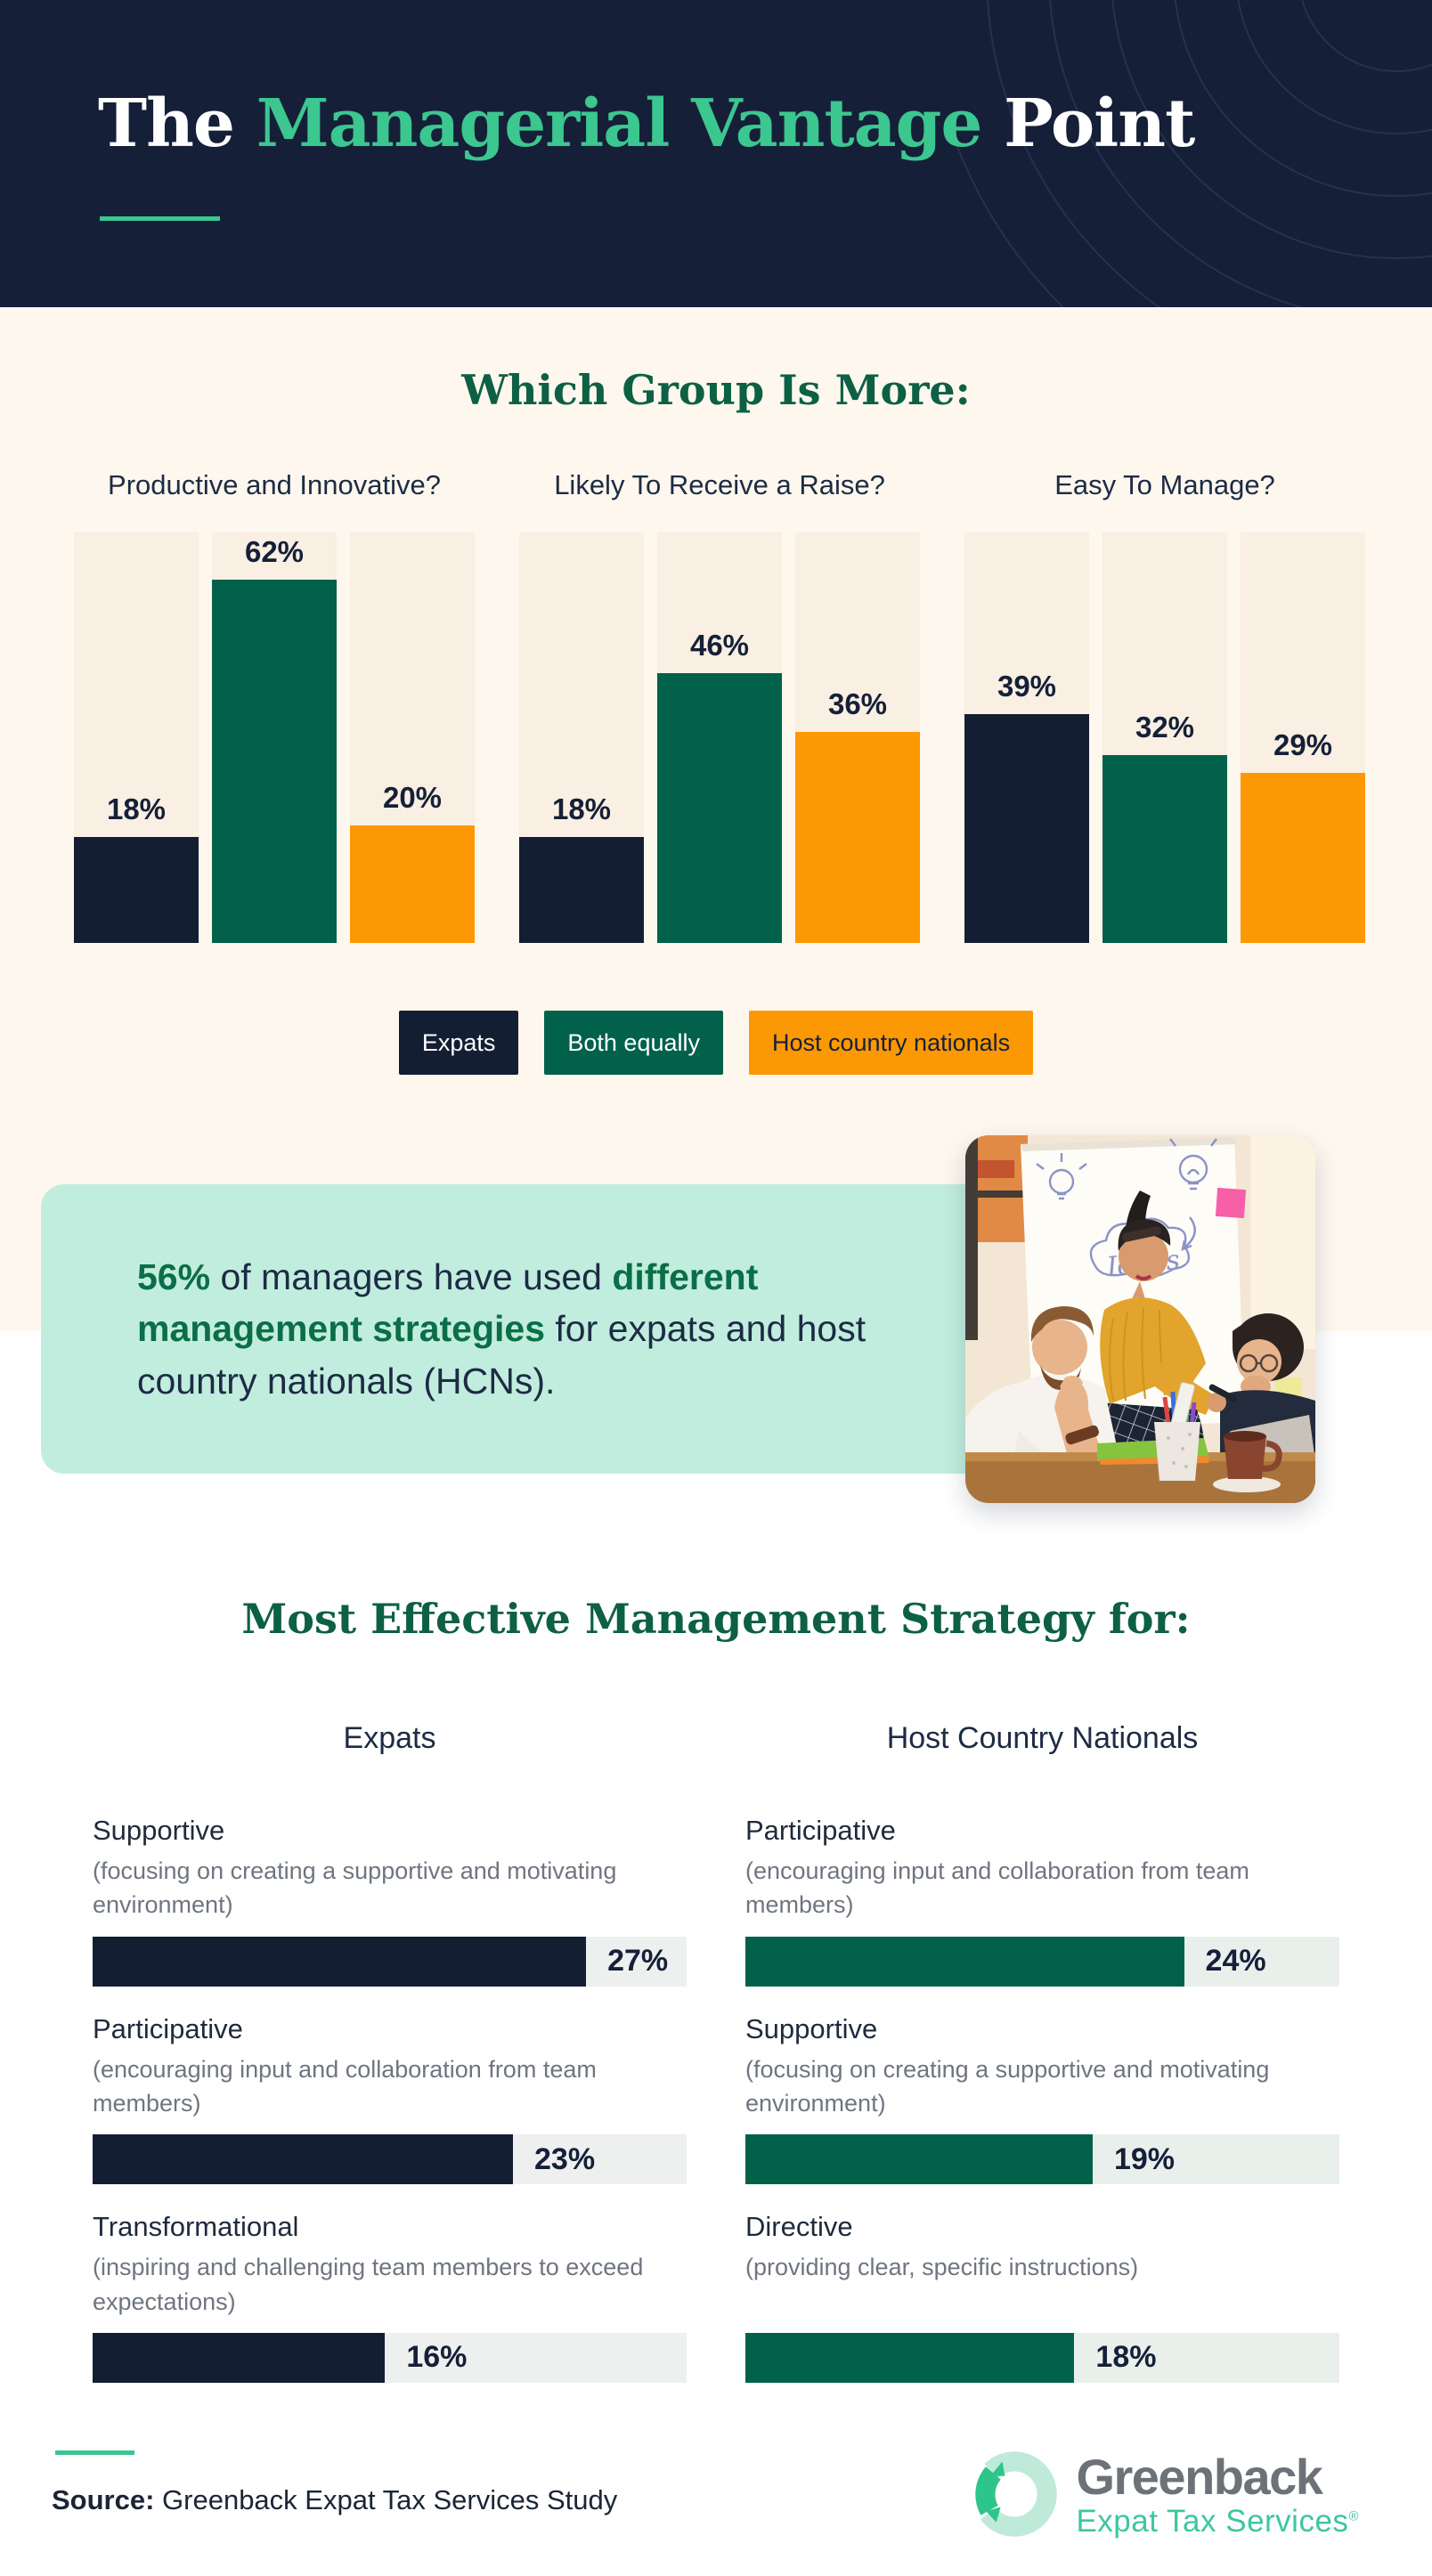  I want to click on logo-subtitle-text: Expat Tax Services, so click(1212, 2521).